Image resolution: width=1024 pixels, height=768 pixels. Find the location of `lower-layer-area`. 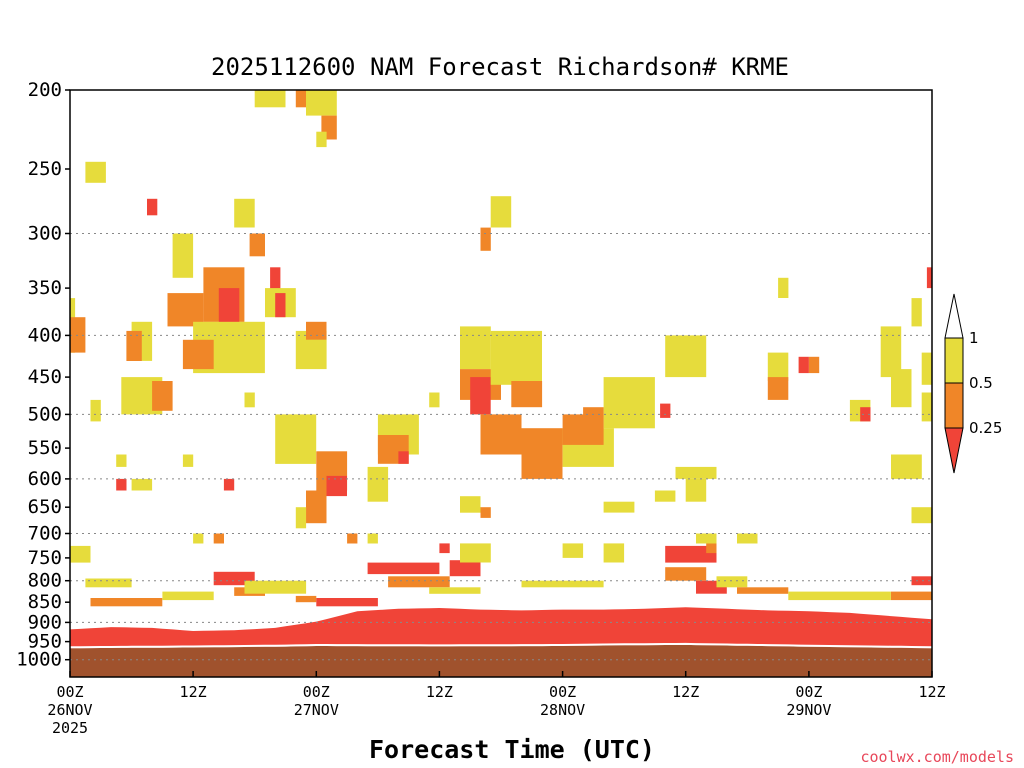

lower-layer-area is located at coordinates (501, 628).